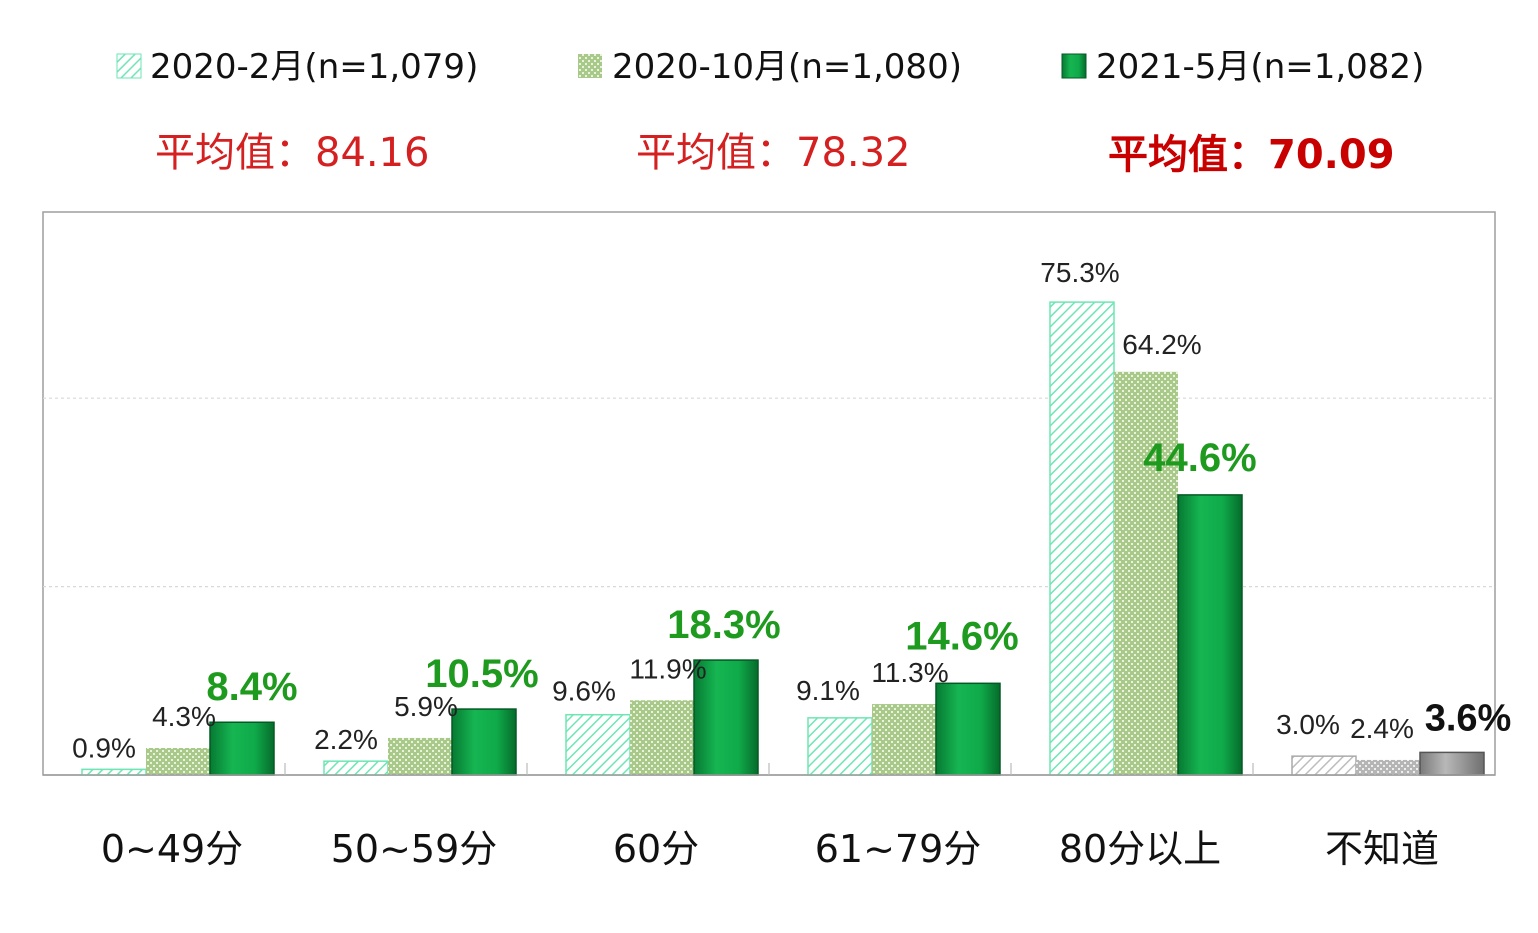  What do you see at coordinates (414, 849) in the screenshot?
I see `category-label-2: 50~59分` at bounding box center [414, 849].